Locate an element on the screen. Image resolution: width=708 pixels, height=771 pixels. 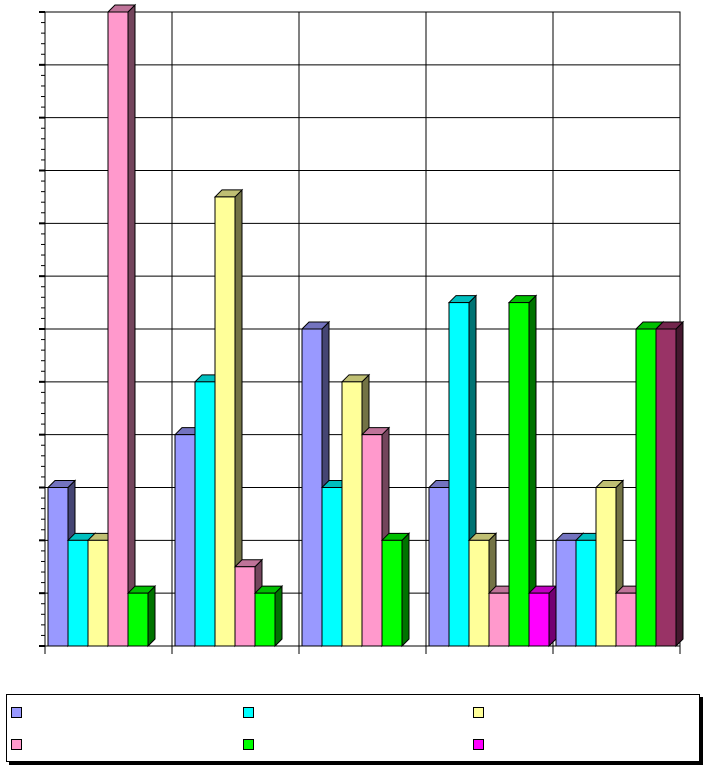
chart-legend is located at coordinates (353, 728).